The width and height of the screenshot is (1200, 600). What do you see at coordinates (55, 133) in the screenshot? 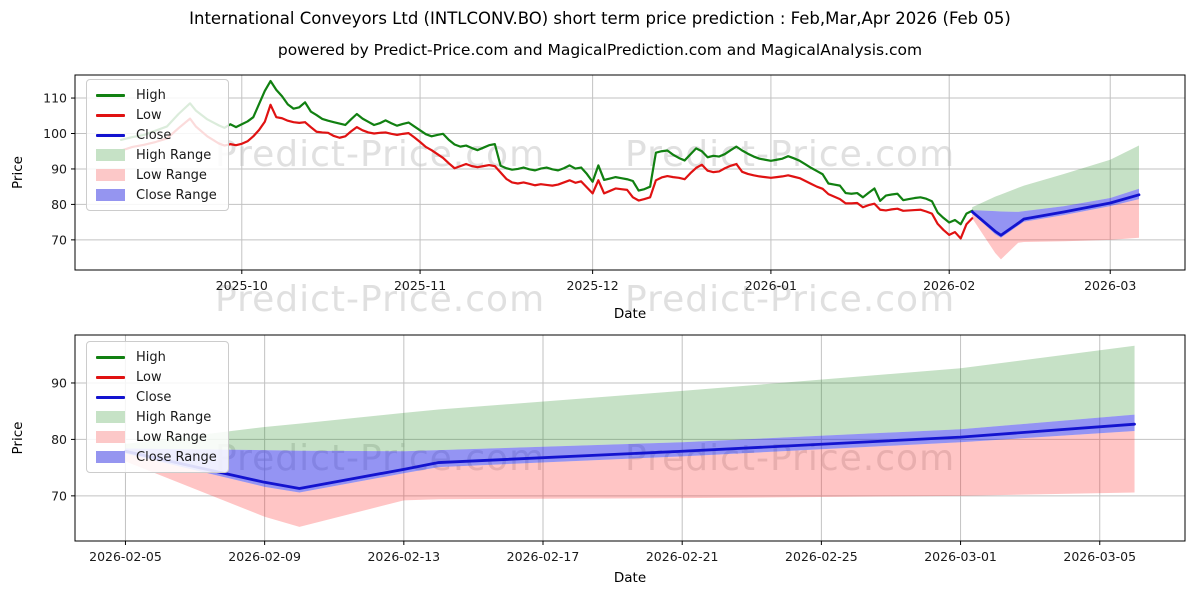
I see `y-tick-label: 100` at bounding box center [55, 133].